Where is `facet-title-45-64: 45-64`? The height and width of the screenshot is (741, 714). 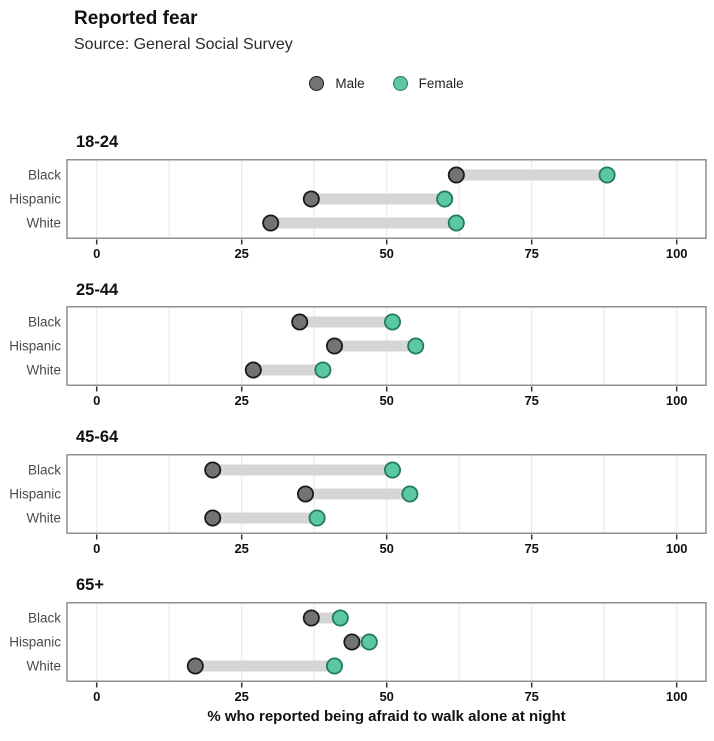 facet-title-45-64: 45-64 is located at coordinates (97, 437).